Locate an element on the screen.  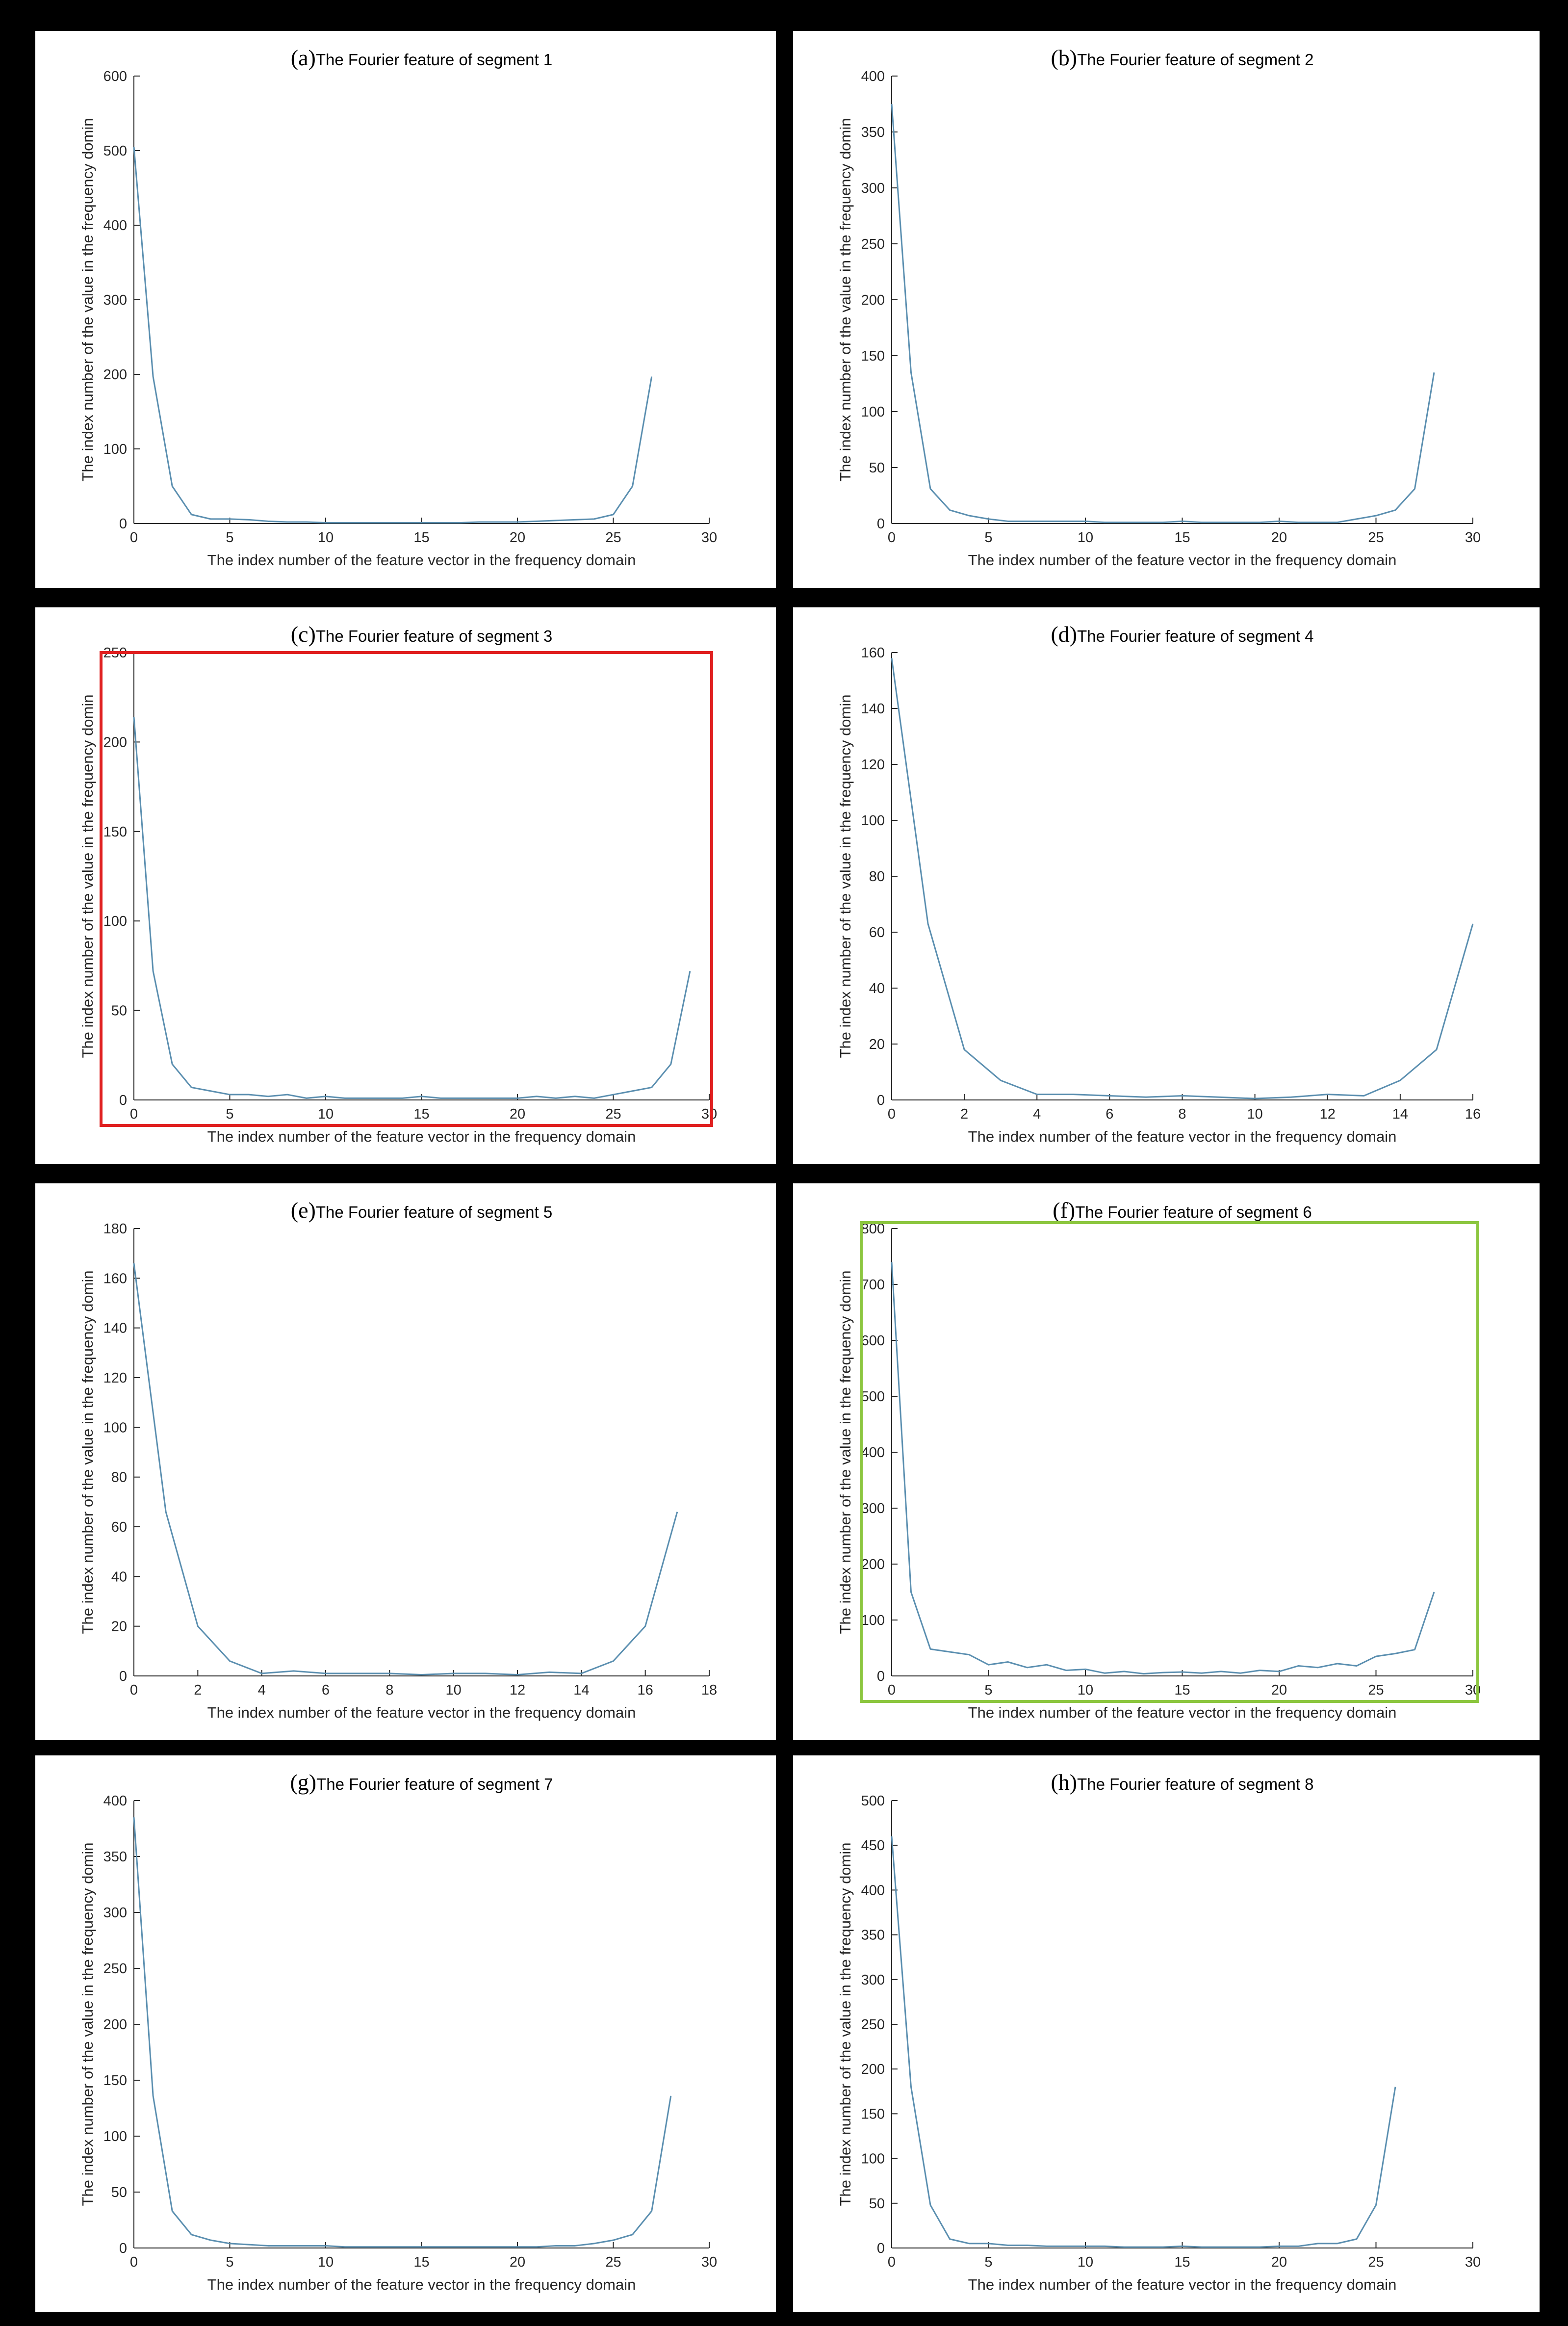
y-tick-label: 40 is located at coordinates (877, 988).